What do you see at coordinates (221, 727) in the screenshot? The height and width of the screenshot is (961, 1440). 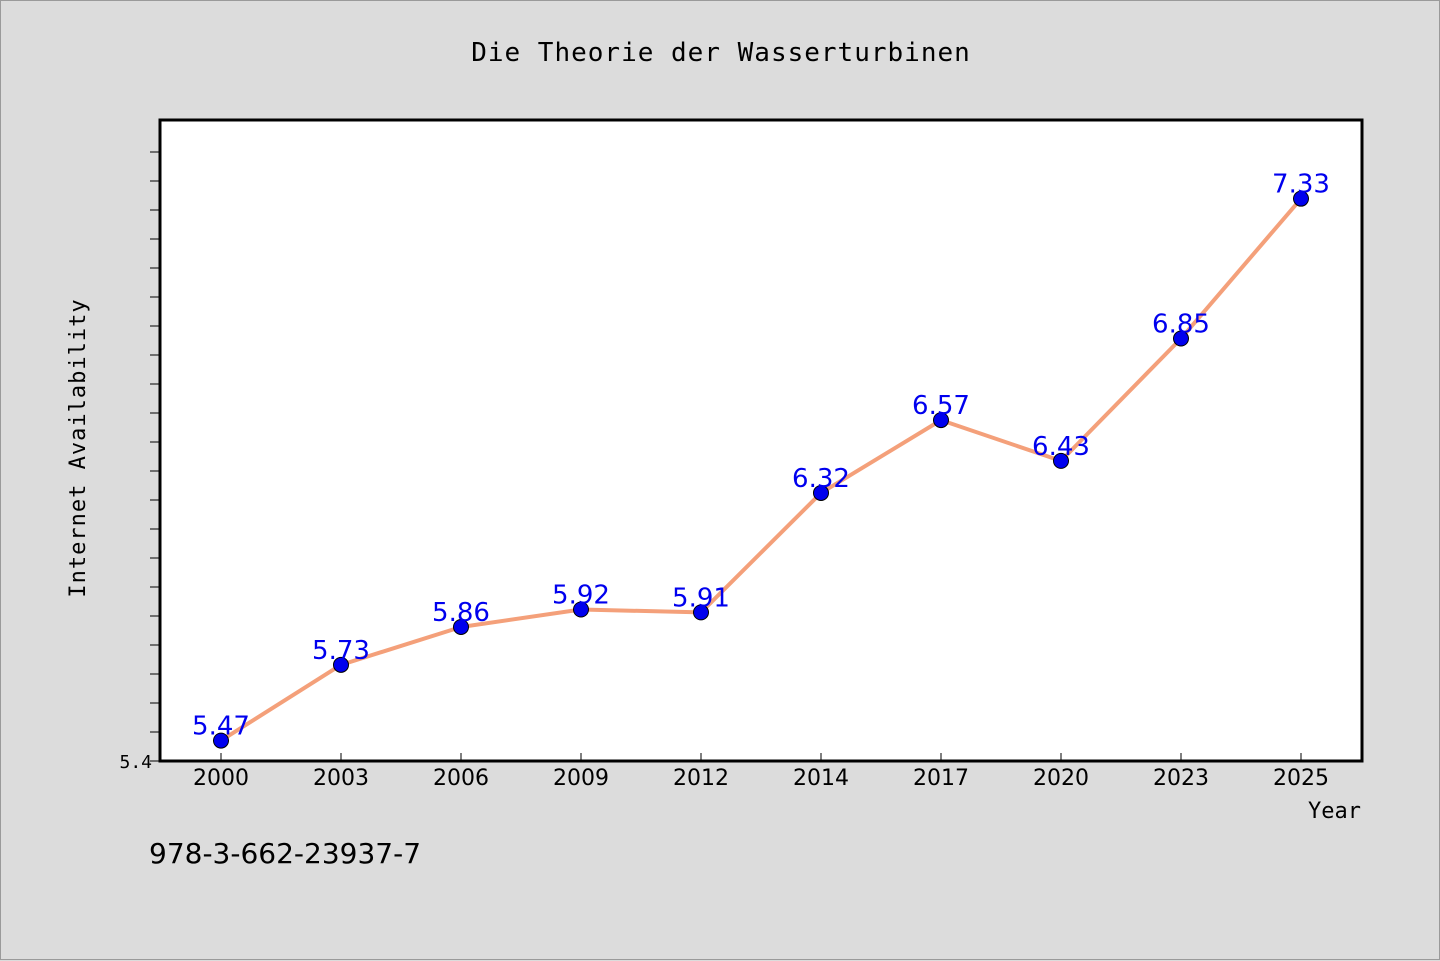 I see `data-label: 5.47` at bounding box center [221, 727].